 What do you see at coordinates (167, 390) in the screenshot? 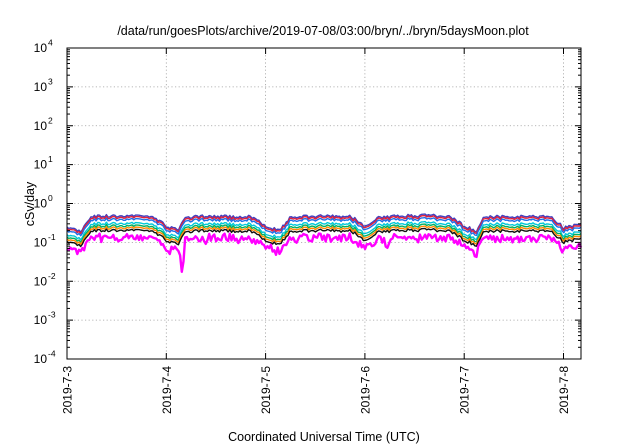
I see `x-tick-label: 2019-7-4` at bounding box center [167, 390].